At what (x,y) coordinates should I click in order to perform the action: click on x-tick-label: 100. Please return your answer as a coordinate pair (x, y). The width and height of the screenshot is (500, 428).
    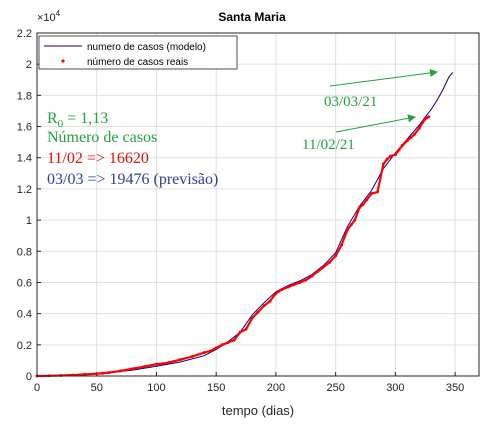
    Looking at the image, I should click on (156, 388).